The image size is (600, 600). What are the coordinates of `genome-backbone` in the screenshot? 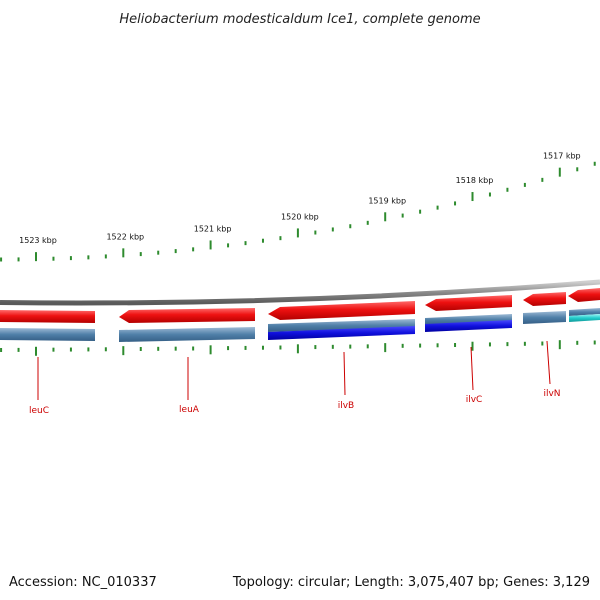 It's located at (300, 292).